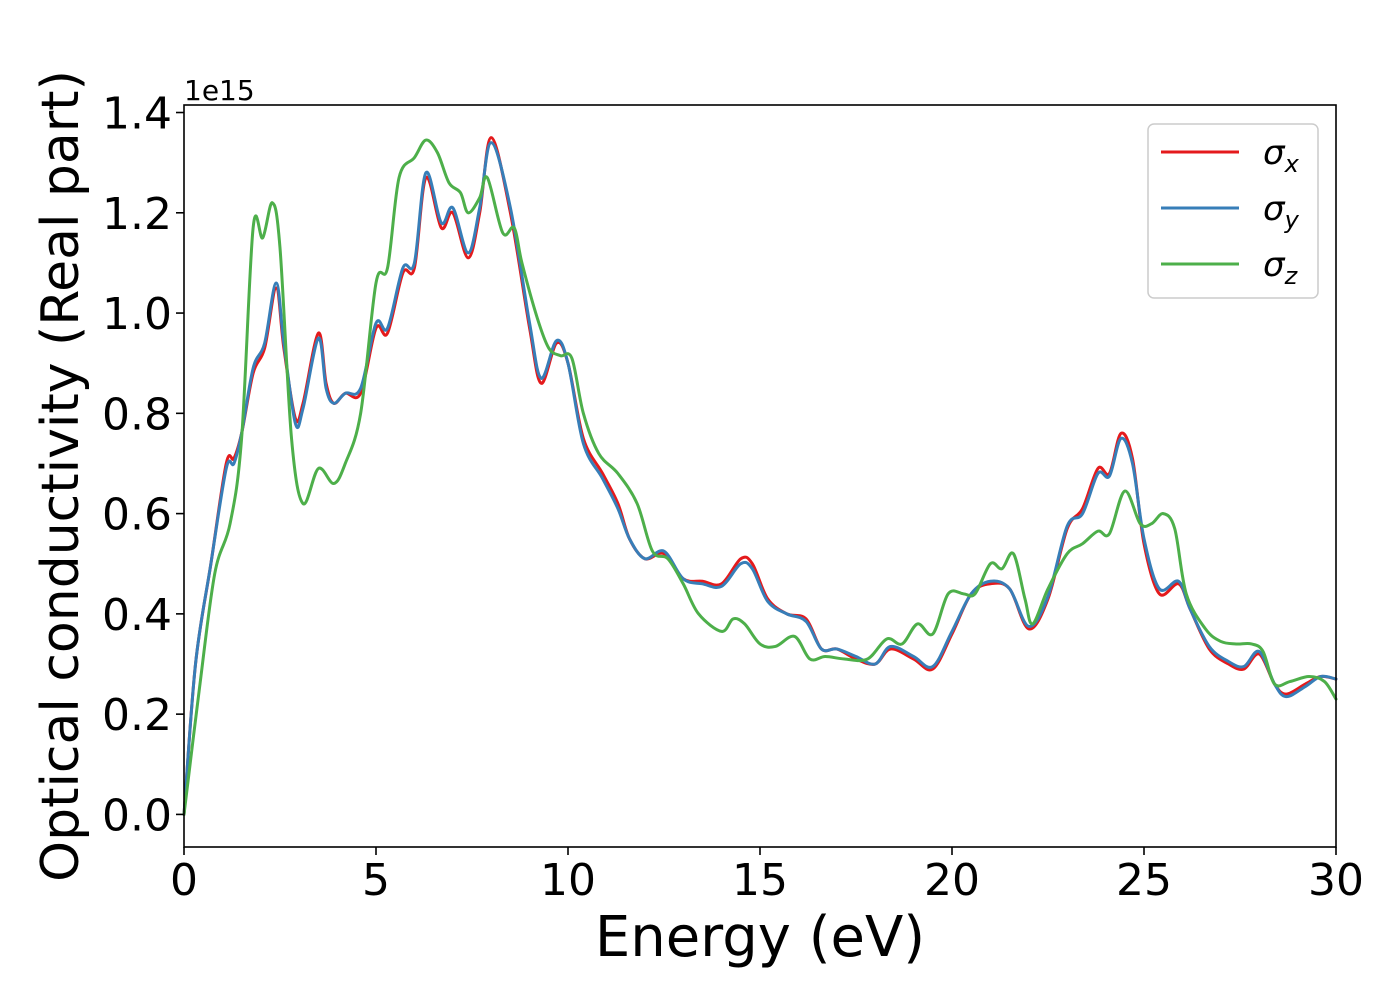 This screenshot has height=1005, width=1400. Describe the element at coordinates (1144, 880) in the screenshot. I see `x-tick-label: 25` at that location.